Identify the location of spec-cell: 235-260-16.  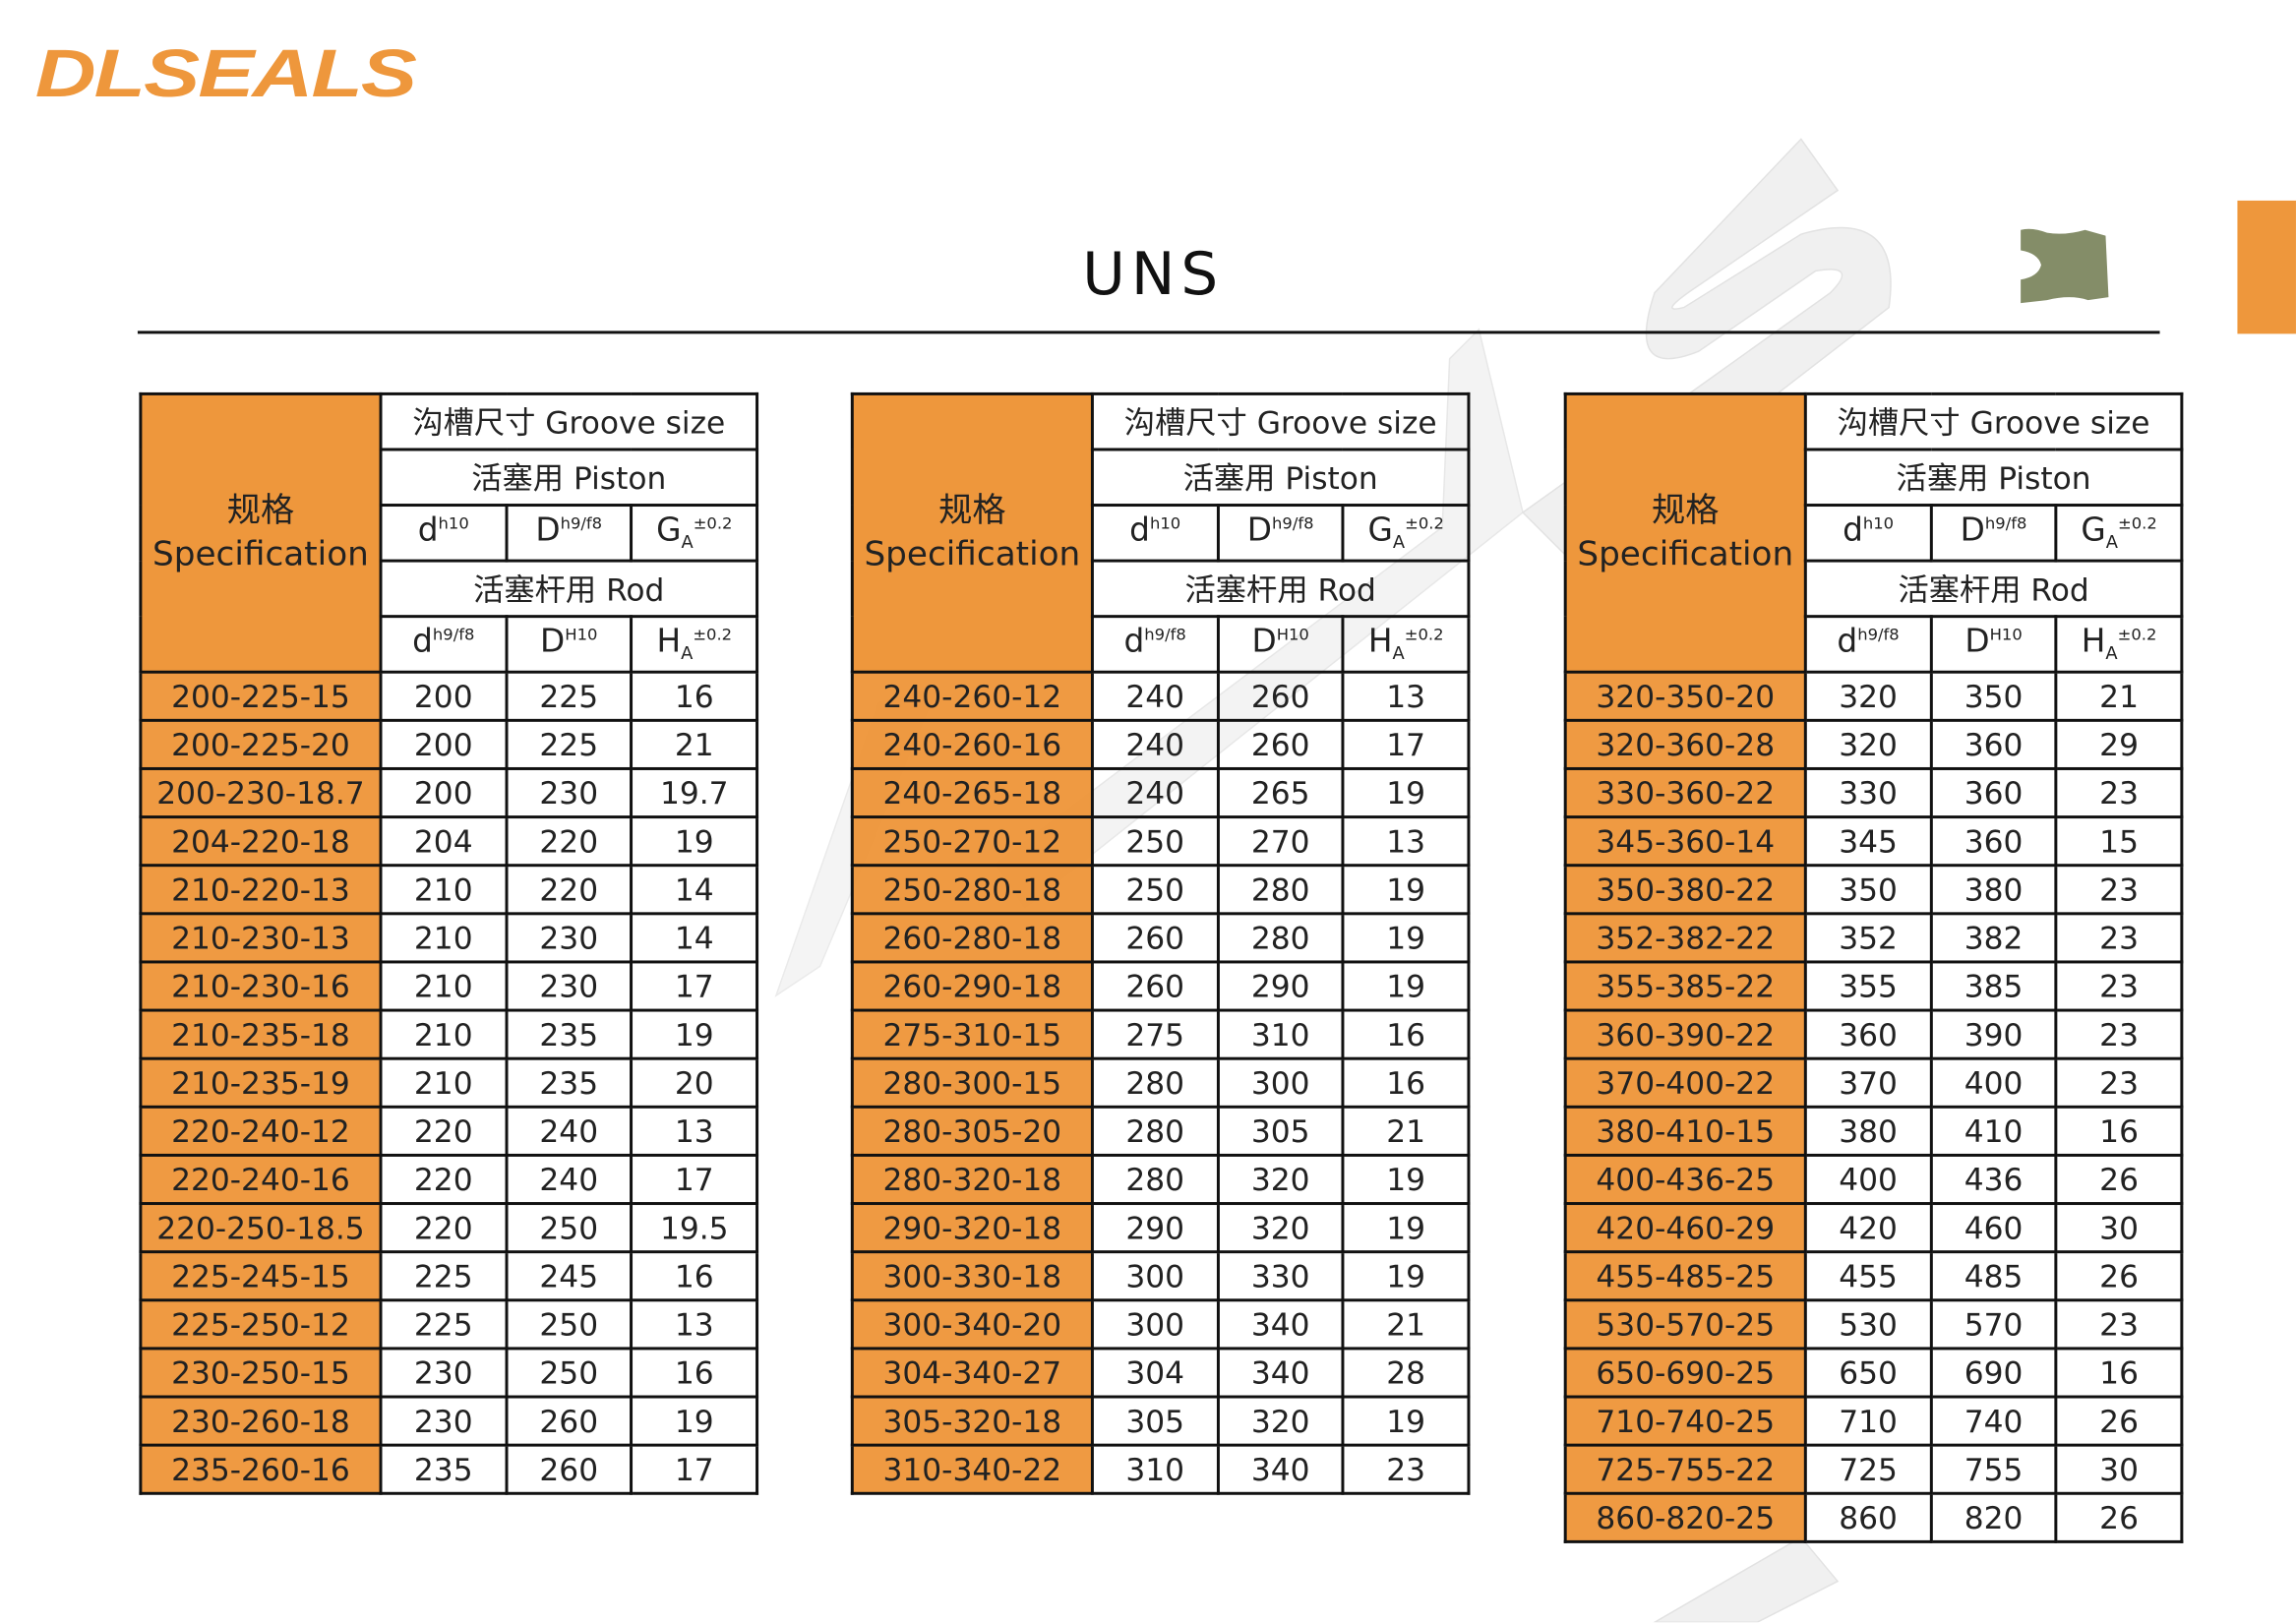
(261, 1469).